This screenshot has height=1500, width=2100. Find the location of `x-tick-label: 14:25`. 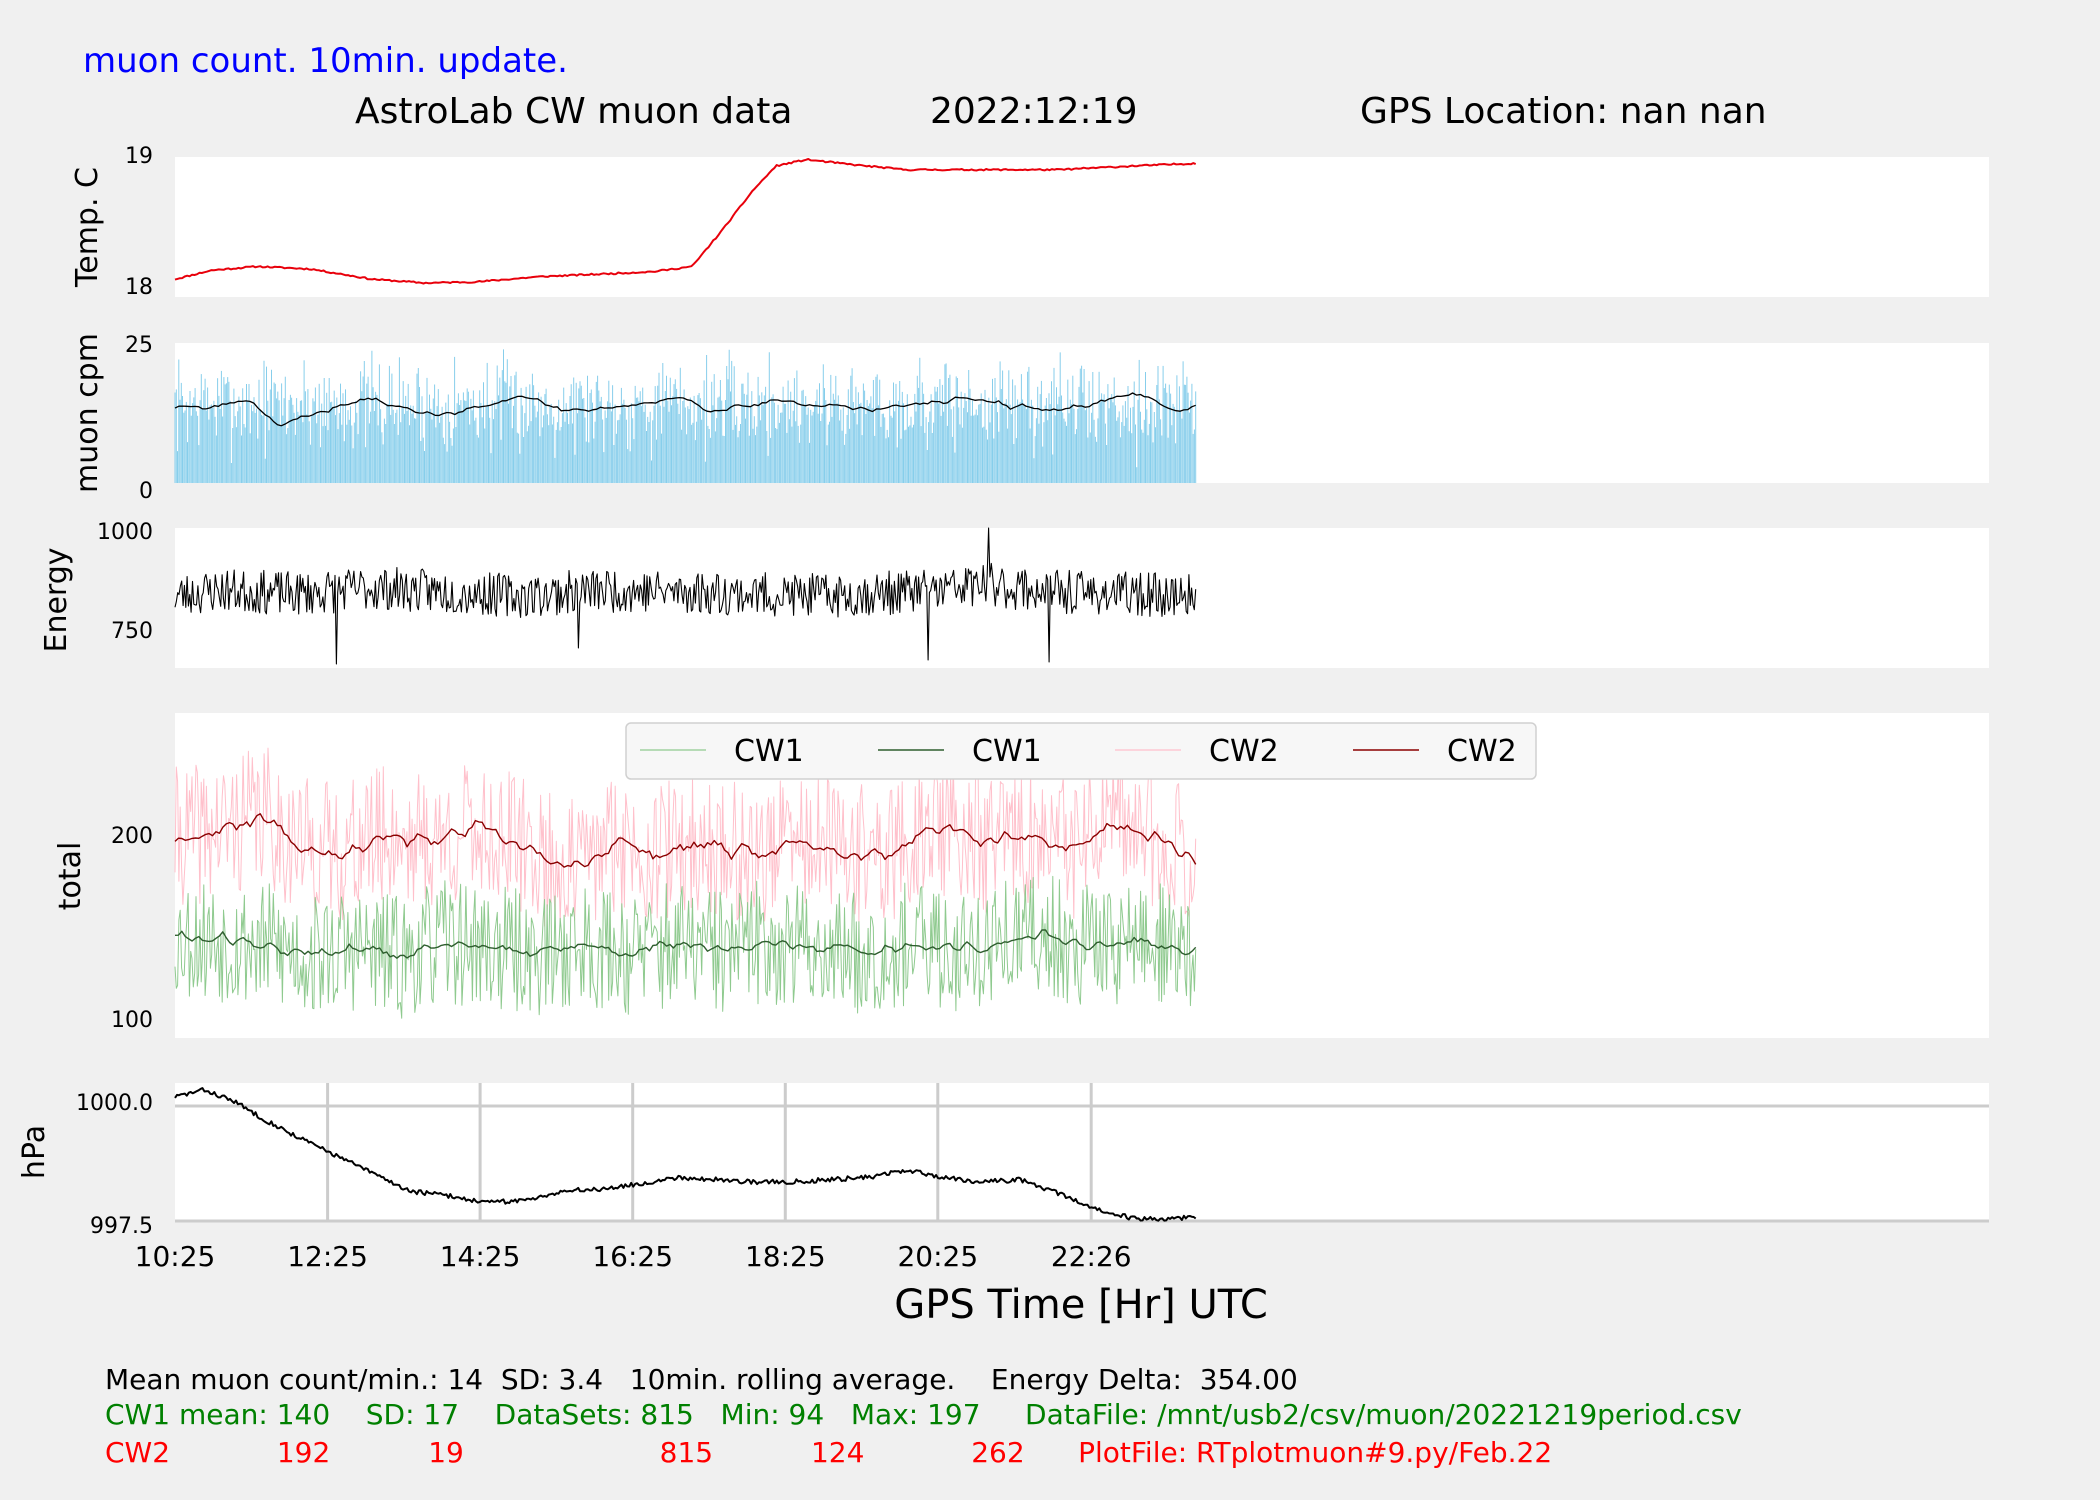

x-tick-label: 14:25 is located at coordinates (480, 1256).